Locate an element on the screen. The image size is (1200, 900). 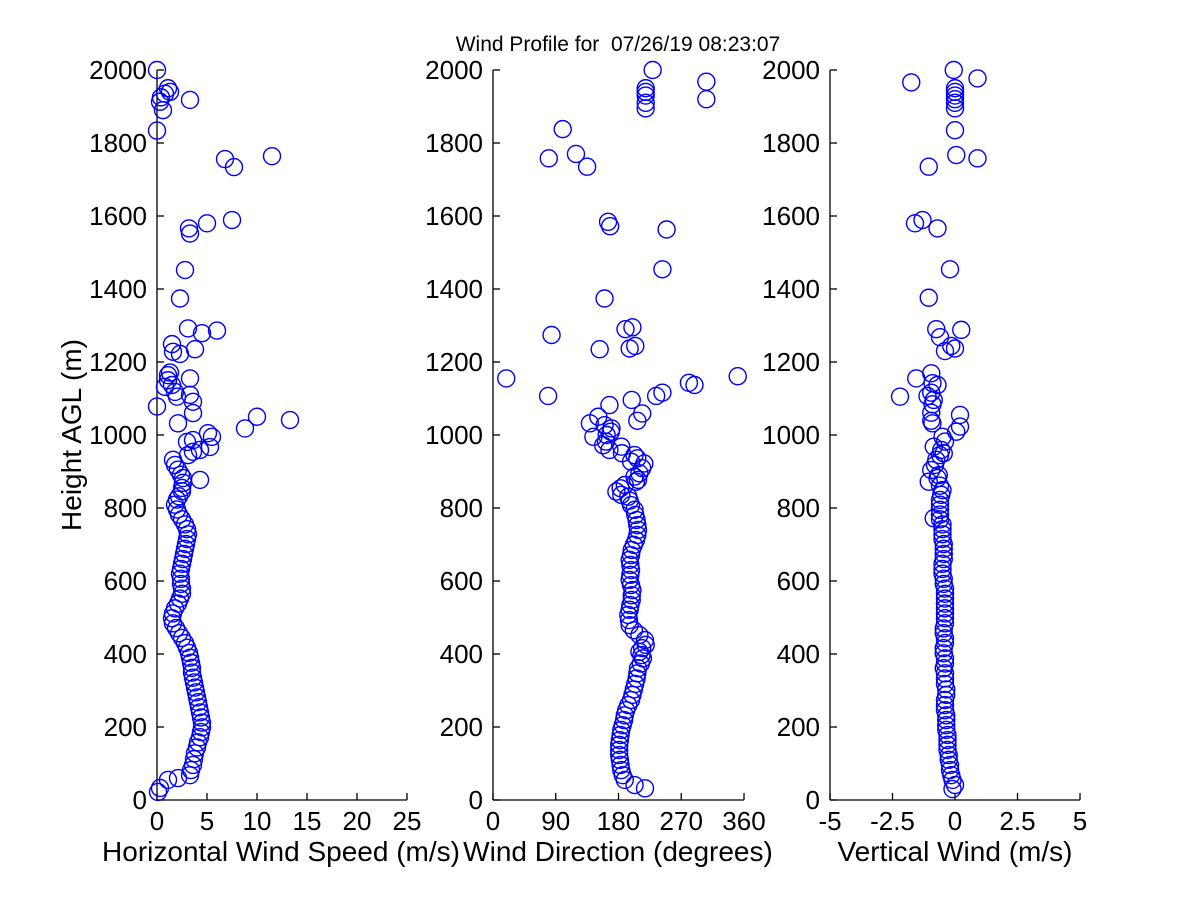
y-tick-label: 200 is located at coordinates (125, 727).